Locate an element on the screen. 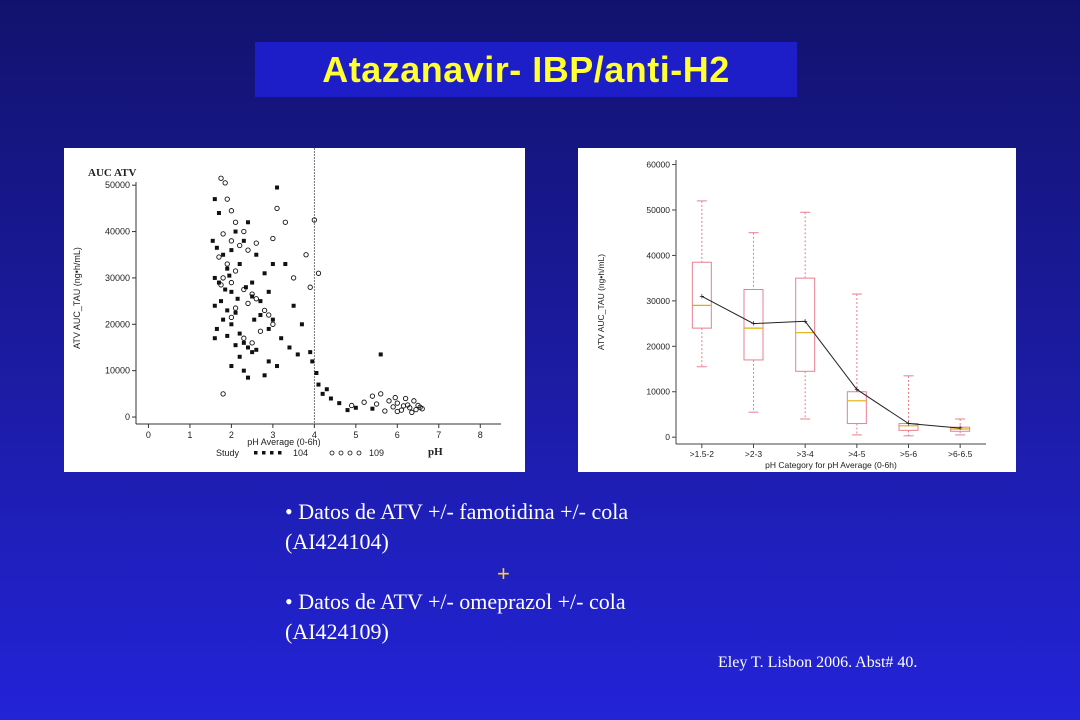 The width and height of the screenshot is (1080, 720). title-banner: Atazanavir- IBP/anti-H2 is located at coordinates (526, 69).